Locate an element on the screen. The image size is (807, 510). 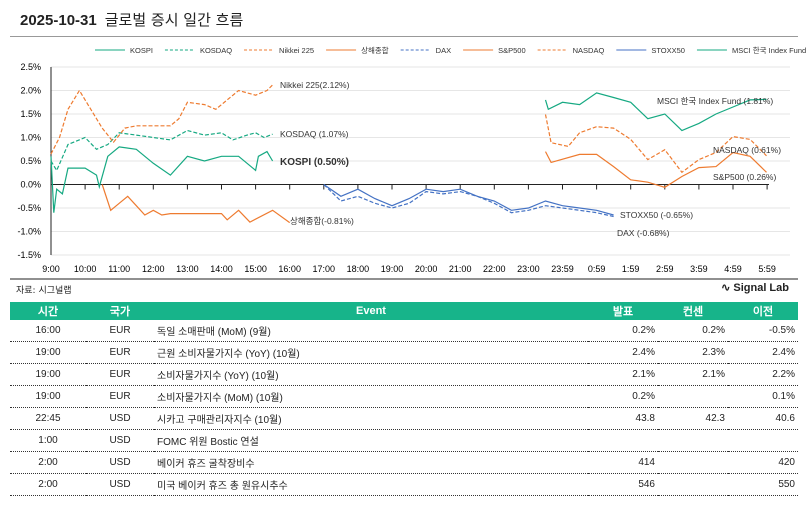
table-cell: 43.8 is located at coordinates (623, 418).